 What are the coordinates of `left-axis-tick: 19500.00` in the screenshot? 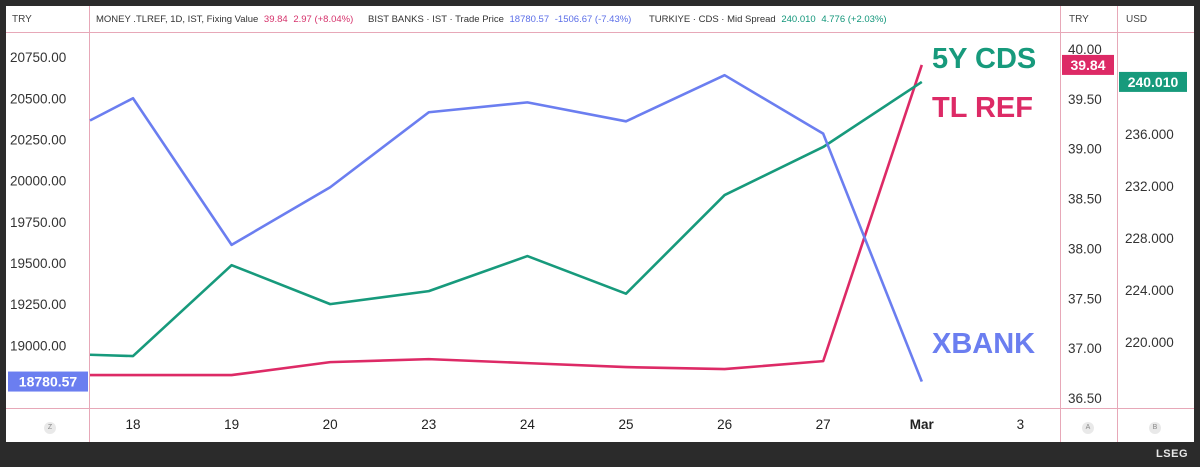 It's located at (38, 263).